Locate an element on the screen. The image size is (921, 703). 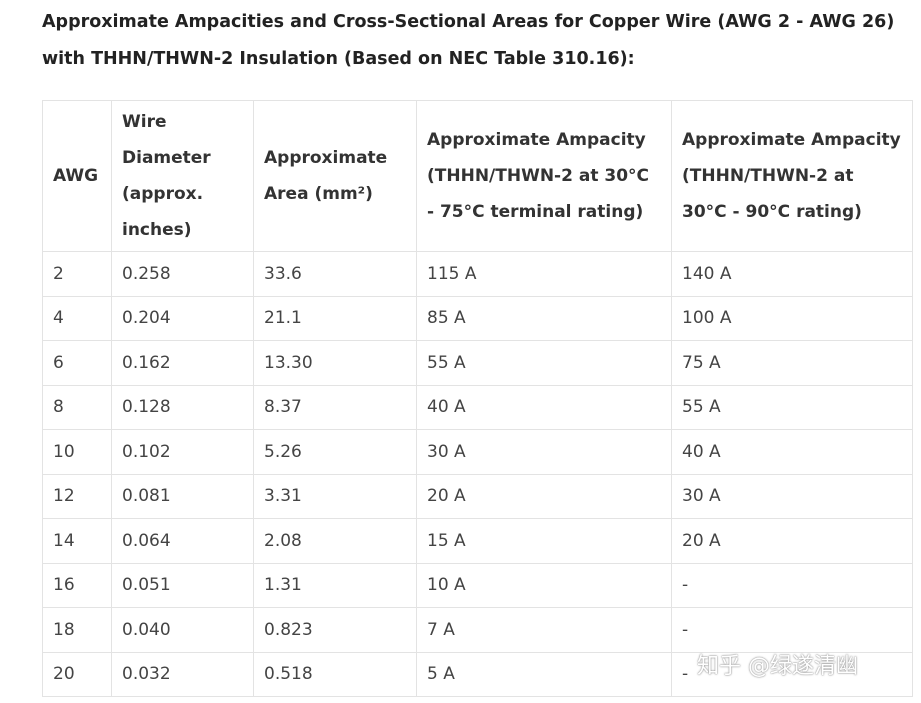
table-row: 12 0.081 3.31 20 A 30 A is located at coordinates (477, 496).